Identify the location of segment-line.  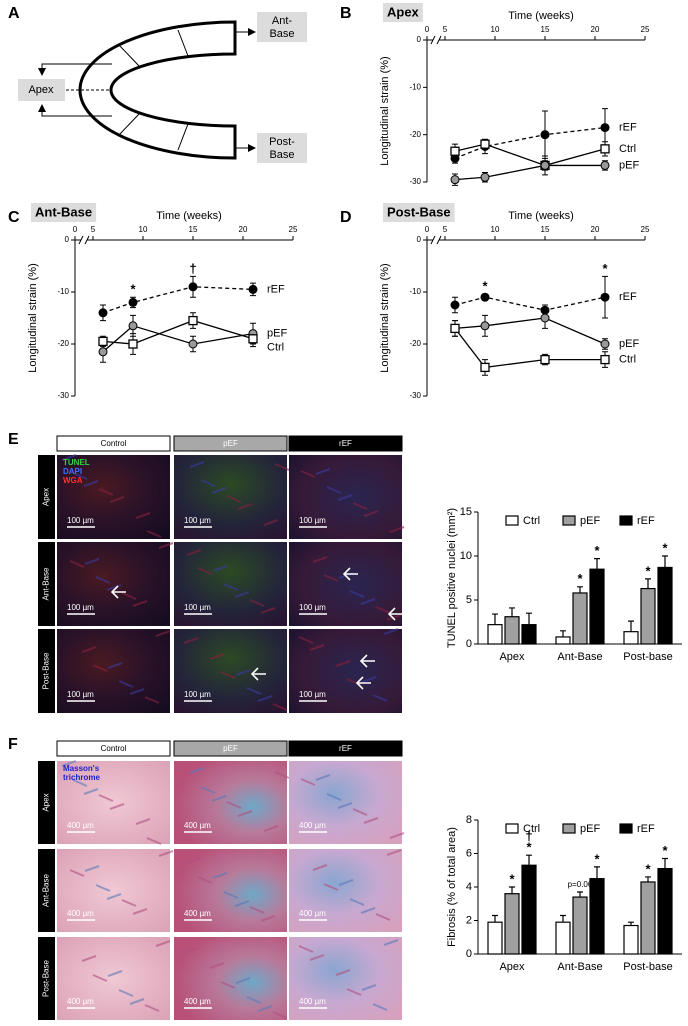
(183, 43).